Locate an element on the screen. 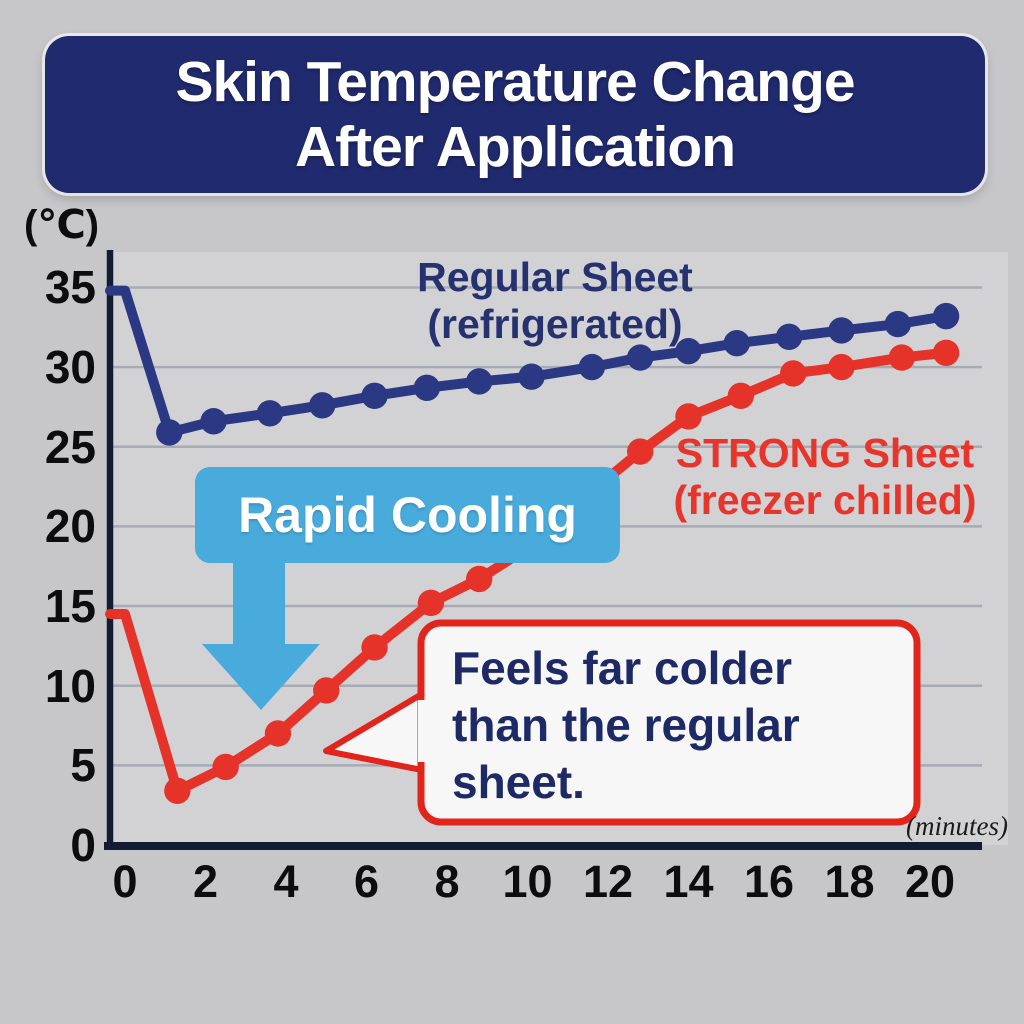  legend-strong-sheet: STRONG Sheet (freezer chilled) is located at coordinates (825, 476).